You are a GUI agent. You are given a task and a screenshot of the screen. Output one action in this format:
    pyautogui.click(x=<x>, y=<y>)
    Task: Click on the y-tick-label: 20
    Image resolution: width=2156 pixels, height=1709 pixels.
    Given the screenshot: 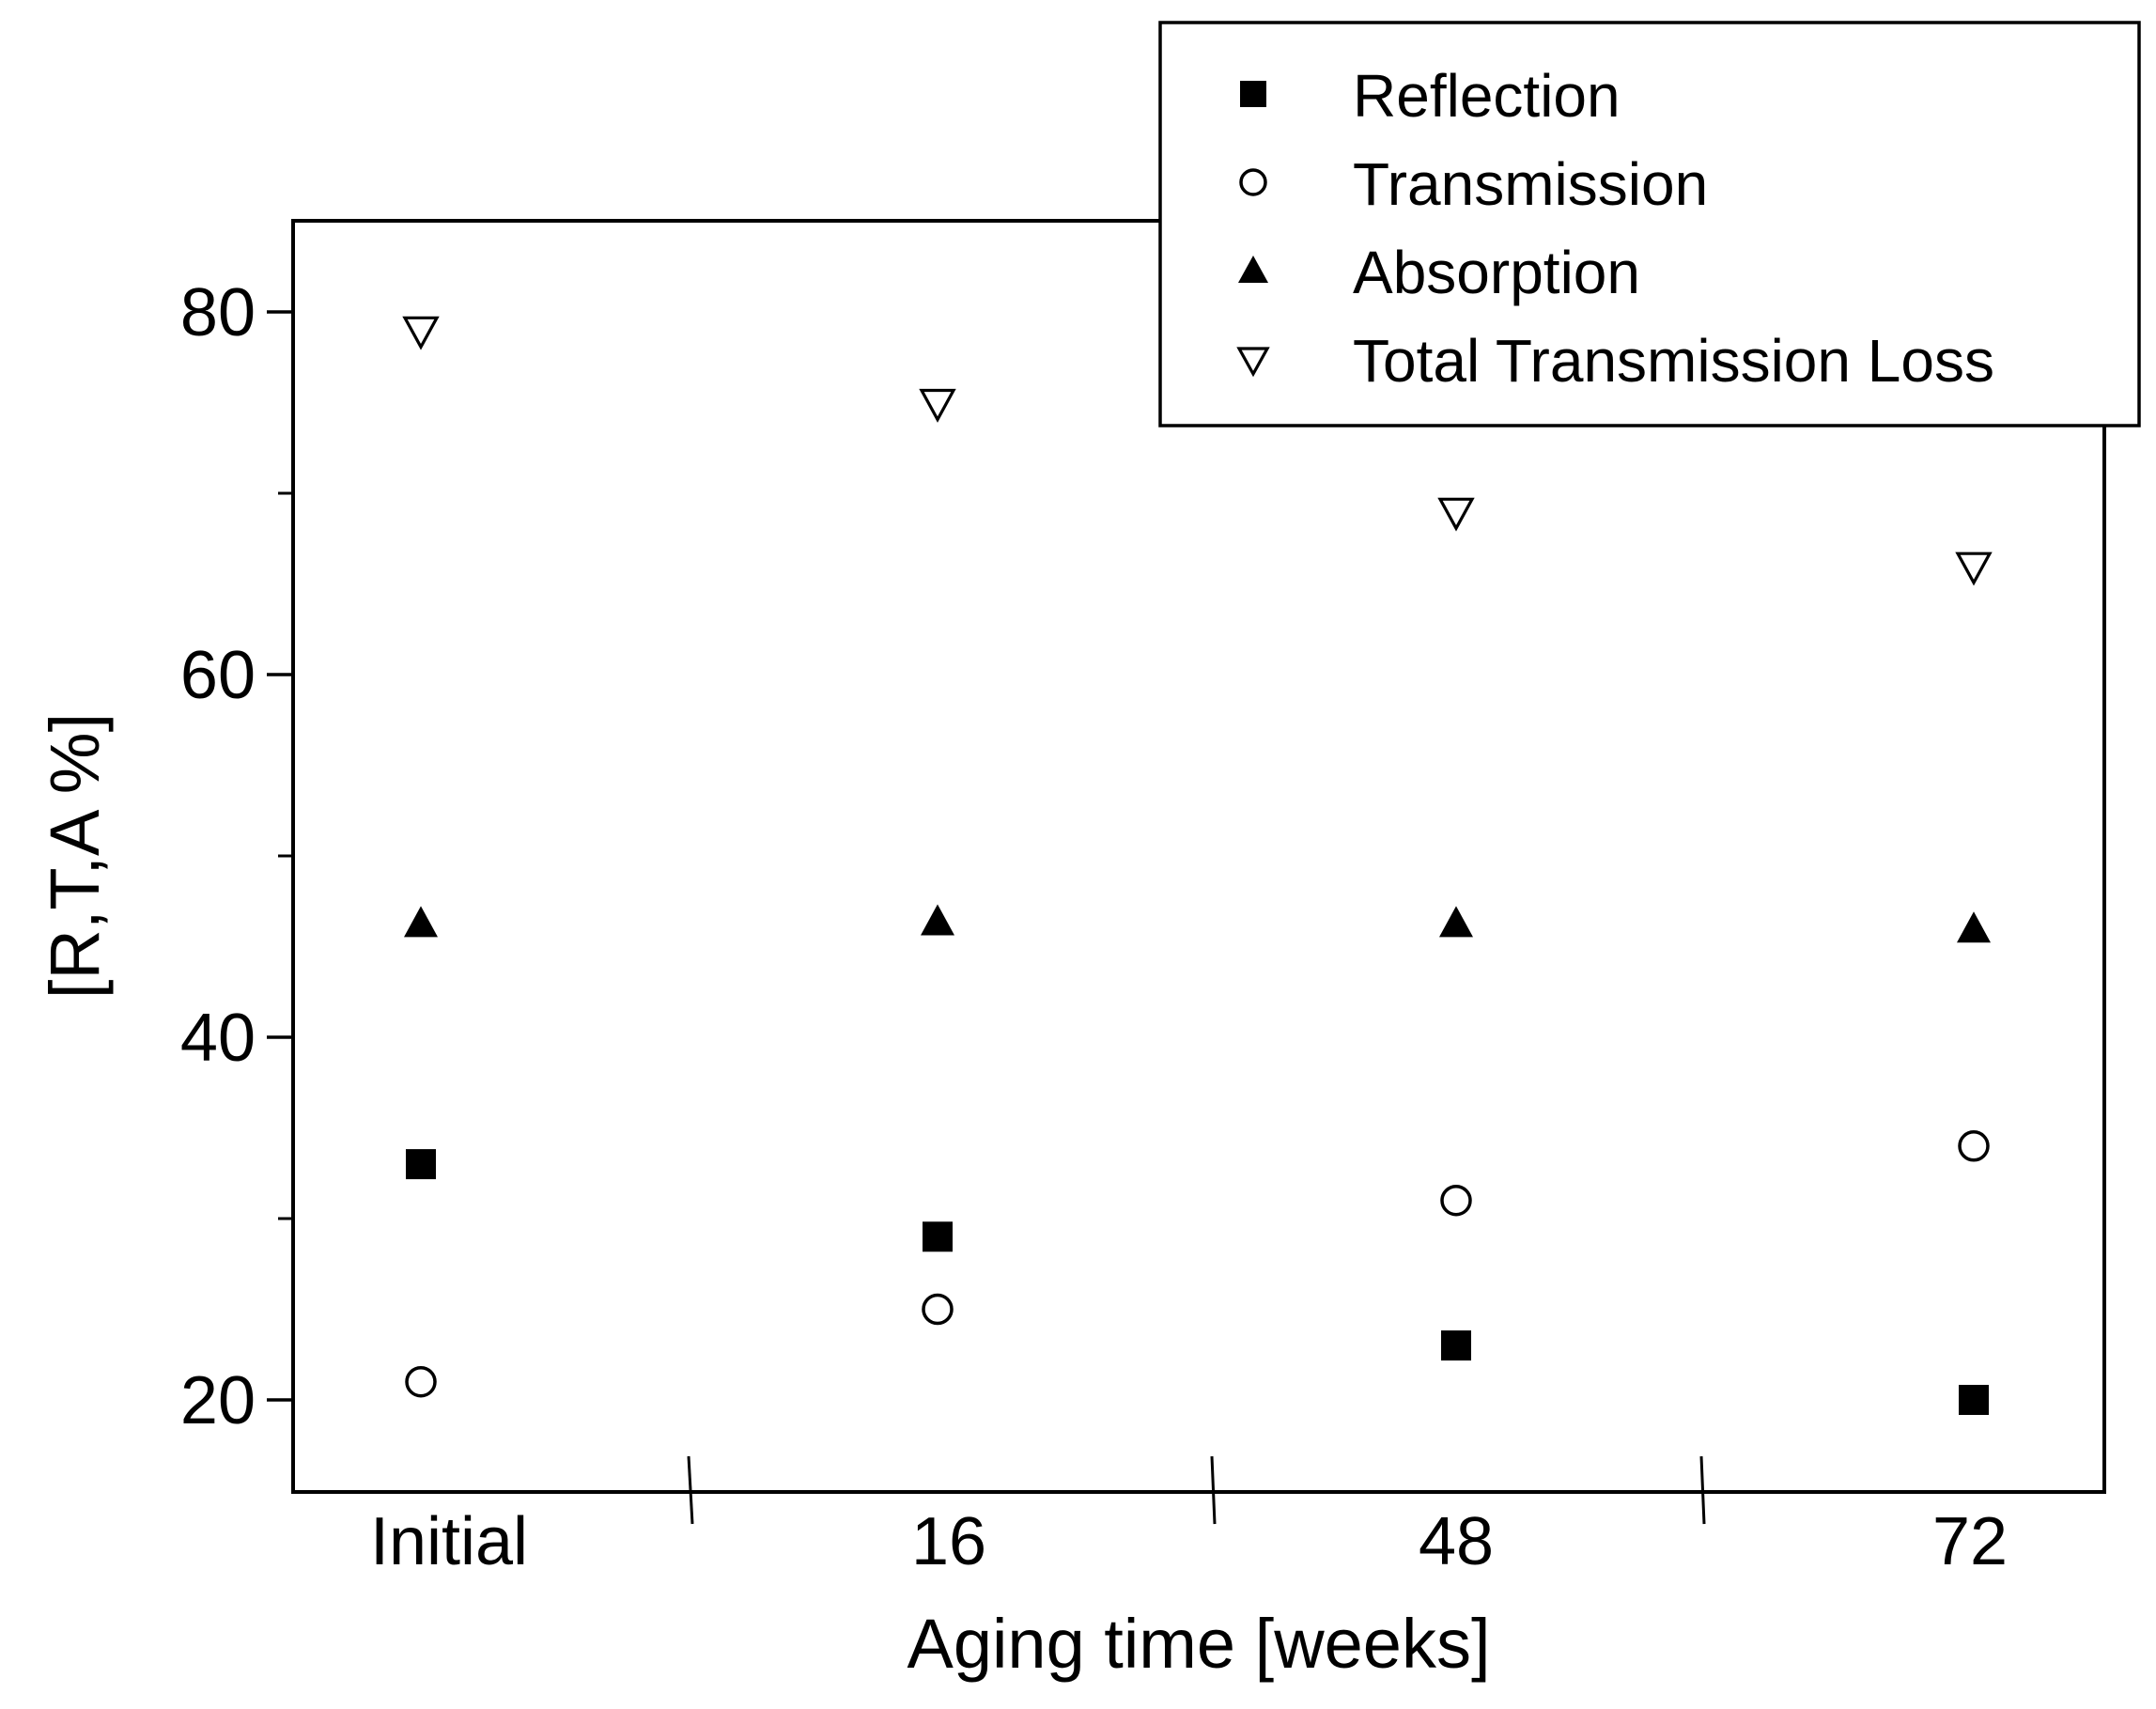 What is the action you would take?
    pyautogui.click(x=218, y=1400)
    